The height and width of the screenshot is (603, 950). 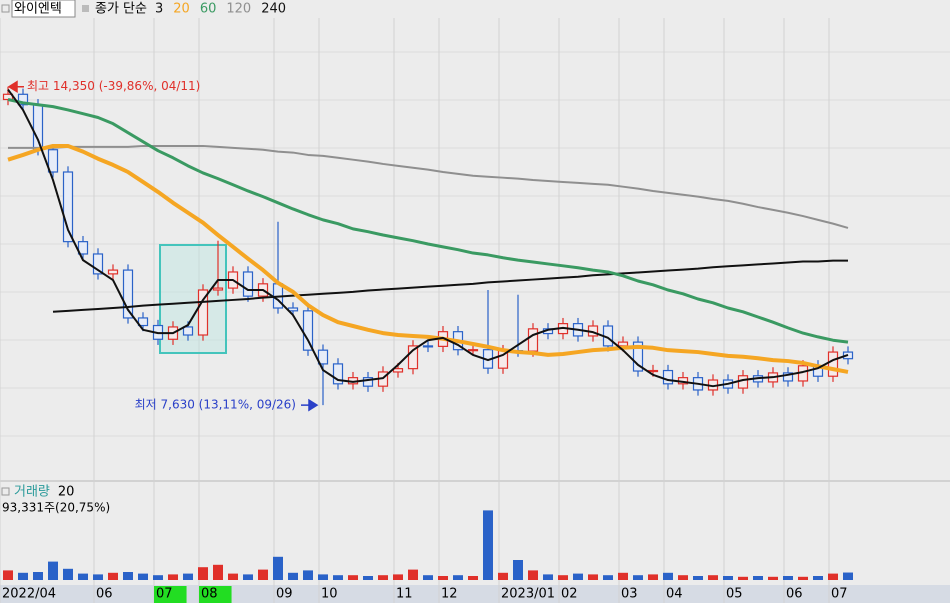 I want to click on ma-label: 종가 단순, so click(x=121, y=9).